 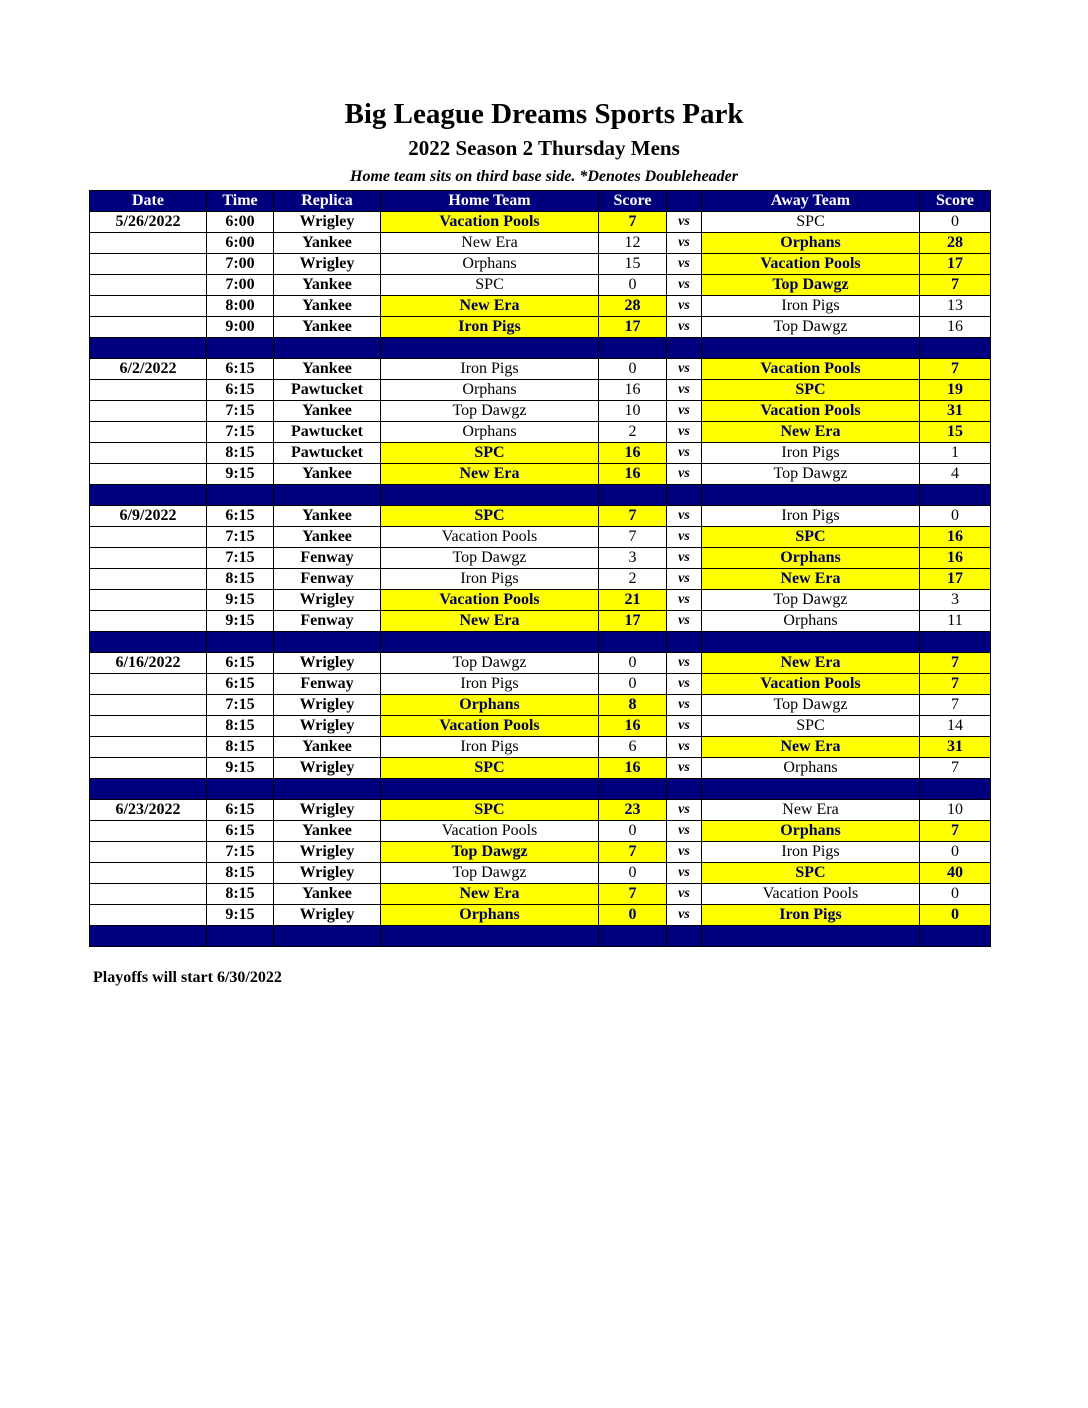 I want to click on game-row: 6:15 Fenway Iron Pigs 0 vs Vacation Pools 7, so click(x=540, y=684).